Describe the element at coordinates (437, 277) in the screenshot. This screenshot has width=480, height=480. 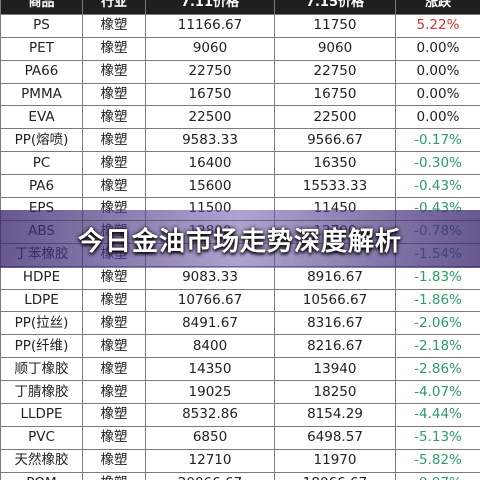
I see `change-cell: -1.83%` at that location.